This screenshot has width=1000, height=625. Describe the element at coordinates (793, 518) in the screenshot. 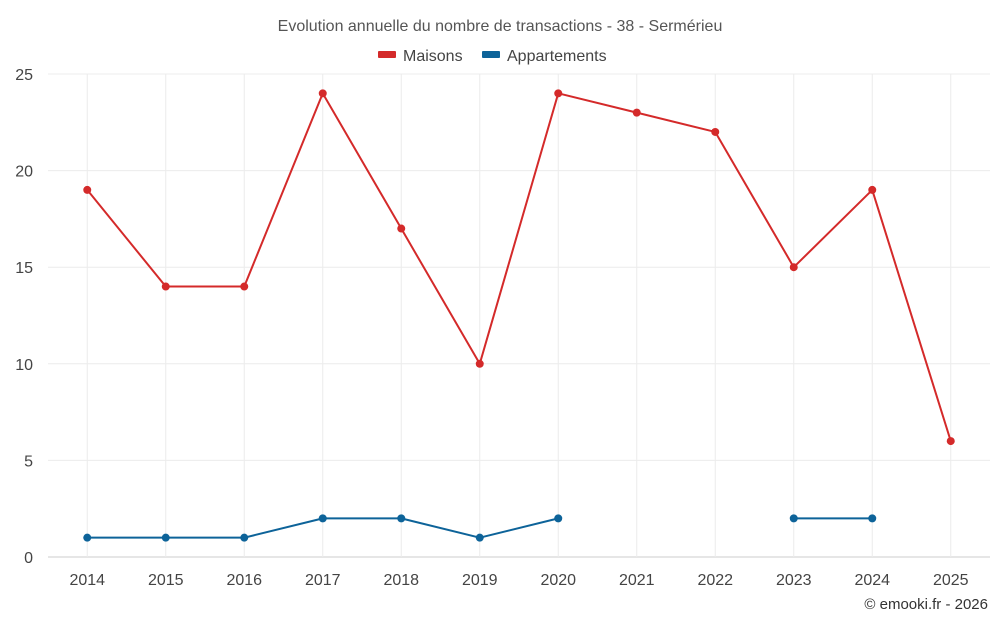

I see `point-appartements-2023` at that location.